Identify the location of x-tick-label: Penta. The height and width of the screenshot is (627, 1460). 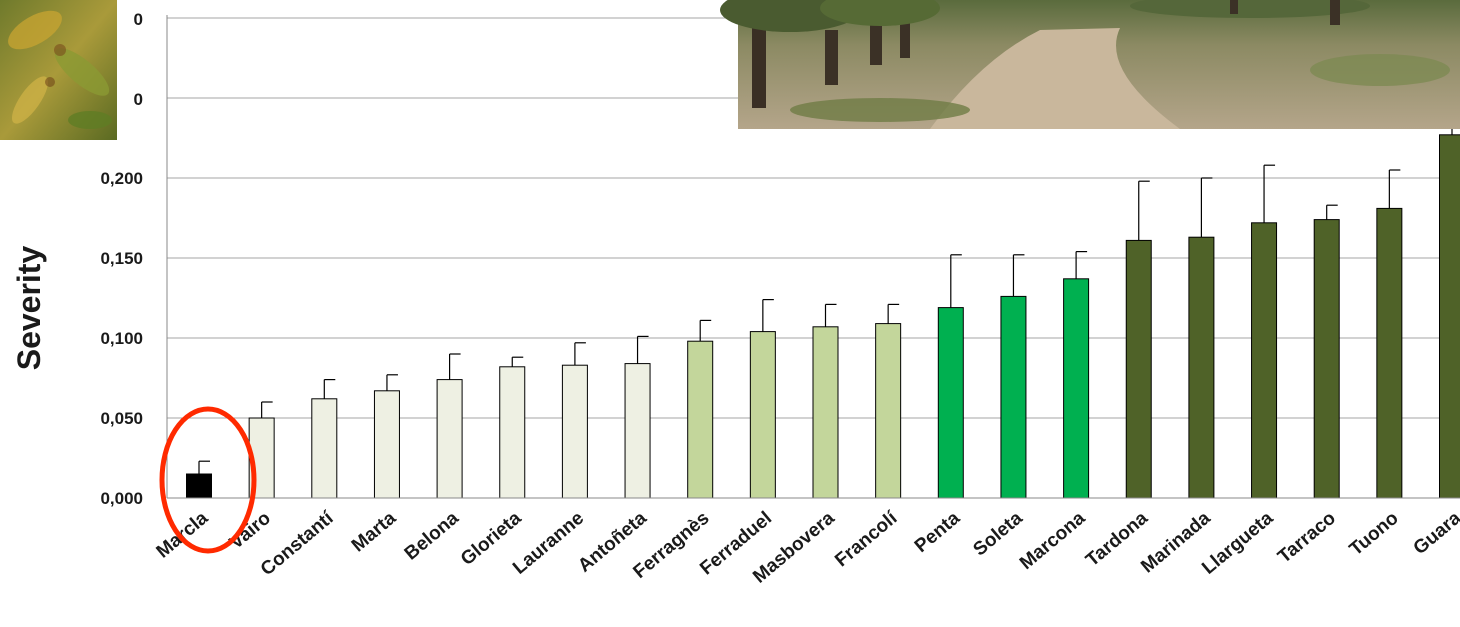
(937, 532).